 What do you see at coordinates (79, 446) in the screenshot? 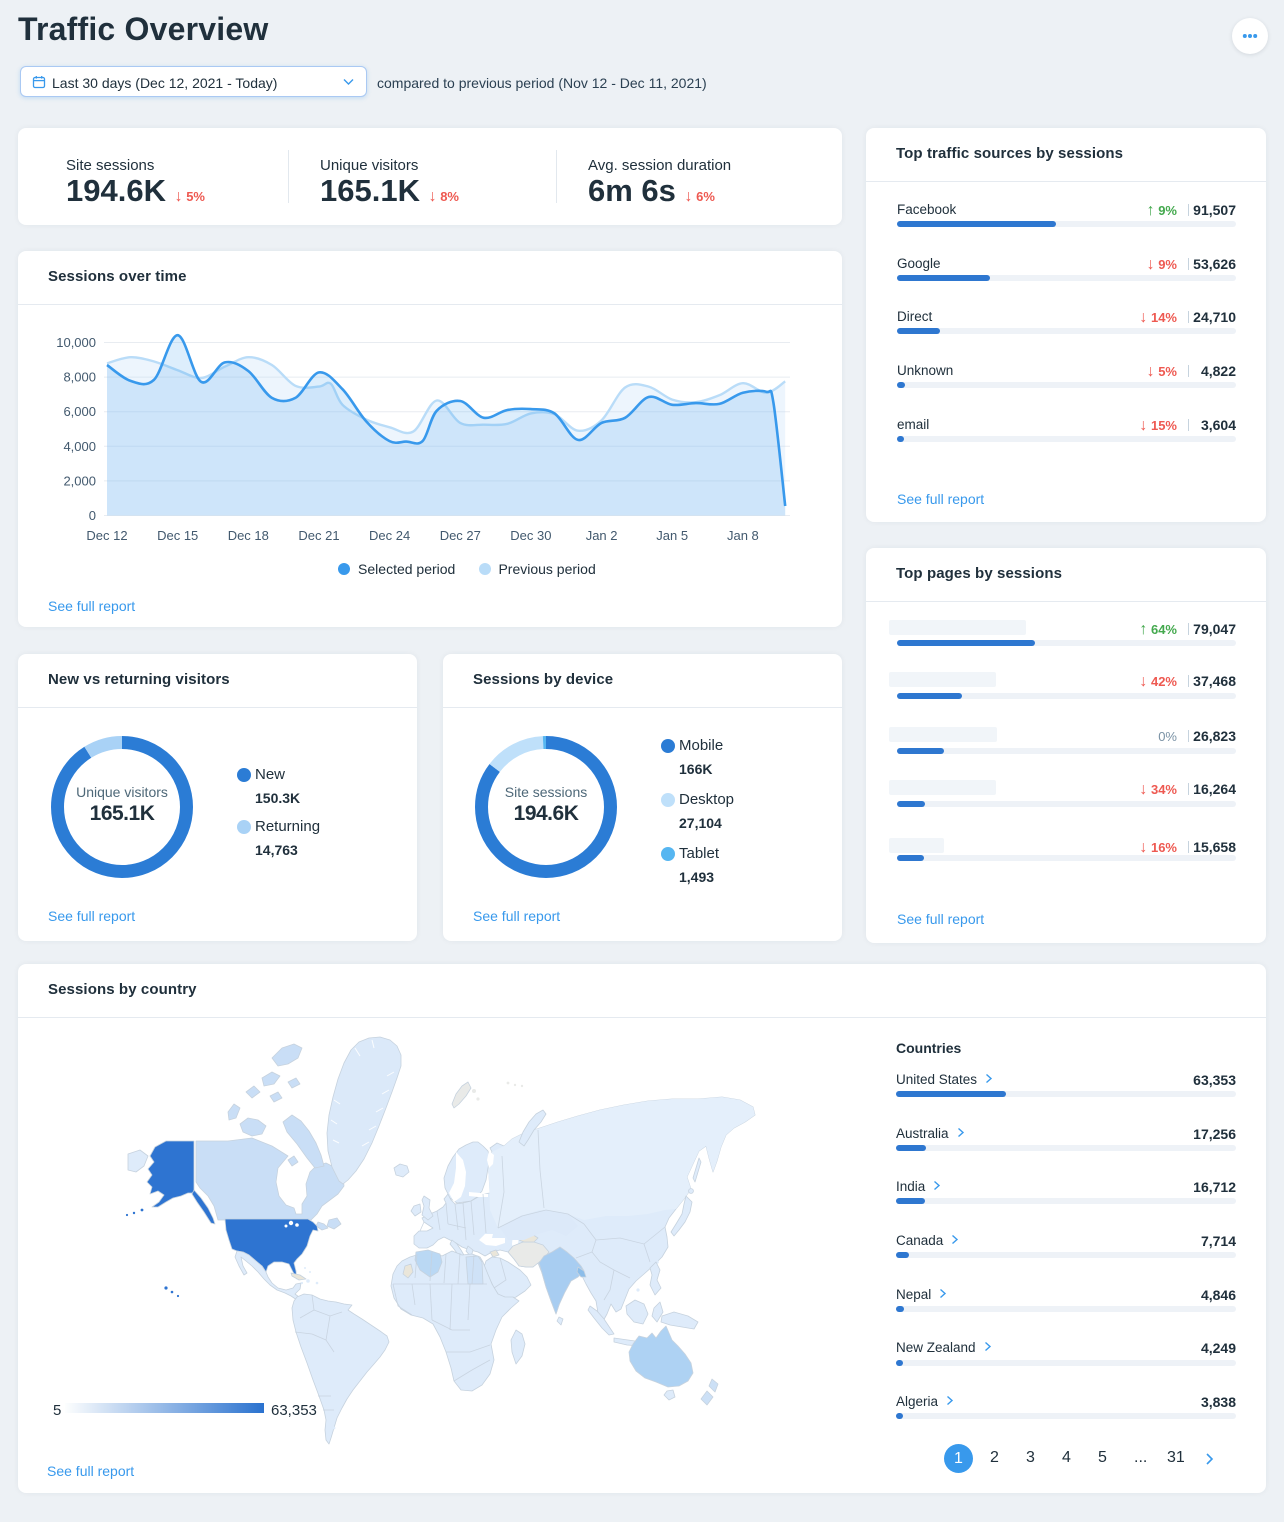
I see `svg-text: 4,000` at bounding box center [79, 446].